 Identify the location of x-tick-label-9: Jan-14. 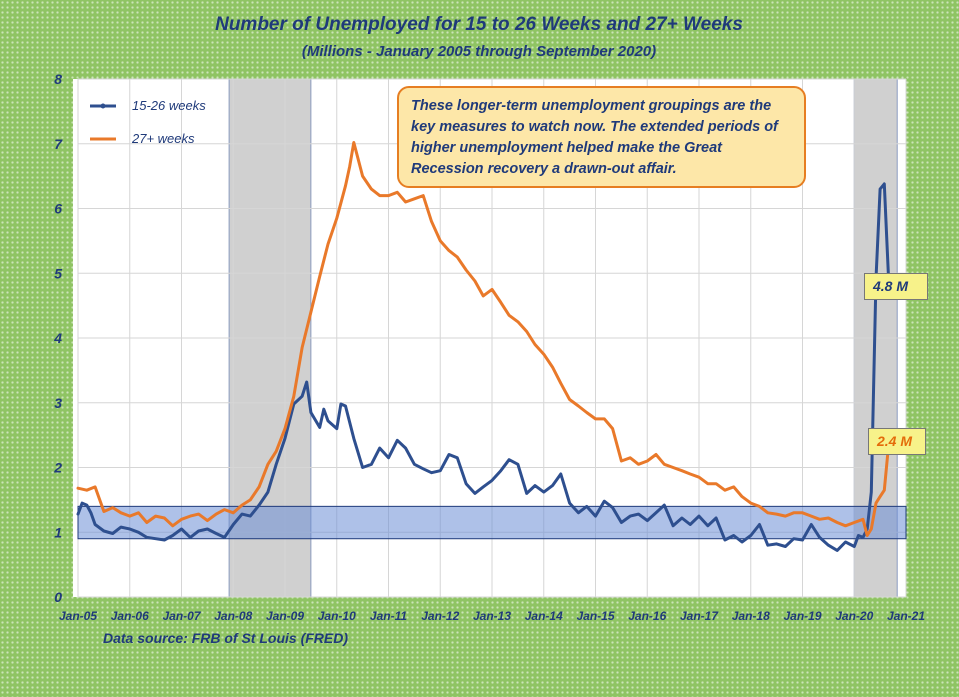
(544, 616).